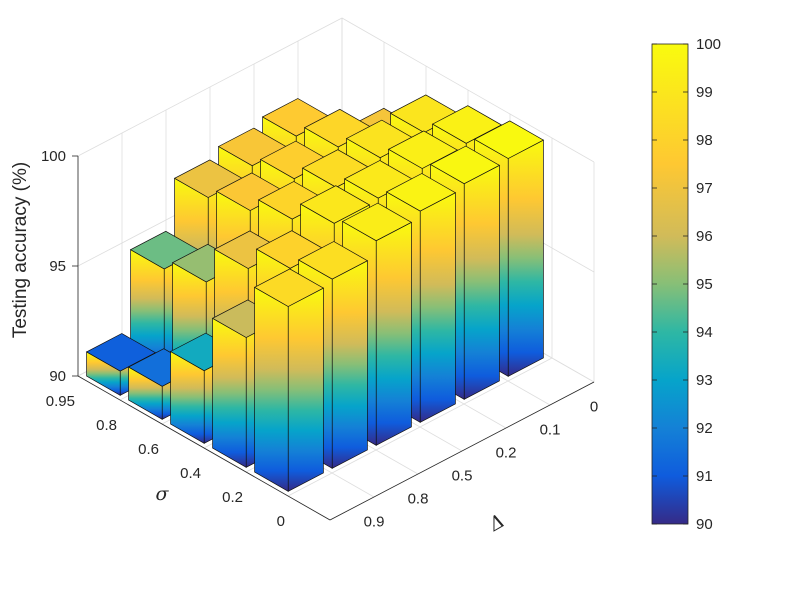 This screenshot has width=789, height=592. Describe the element at coordinates (418, 499) in the screenshot. I see `x-tick-label: 0.8` at that location.